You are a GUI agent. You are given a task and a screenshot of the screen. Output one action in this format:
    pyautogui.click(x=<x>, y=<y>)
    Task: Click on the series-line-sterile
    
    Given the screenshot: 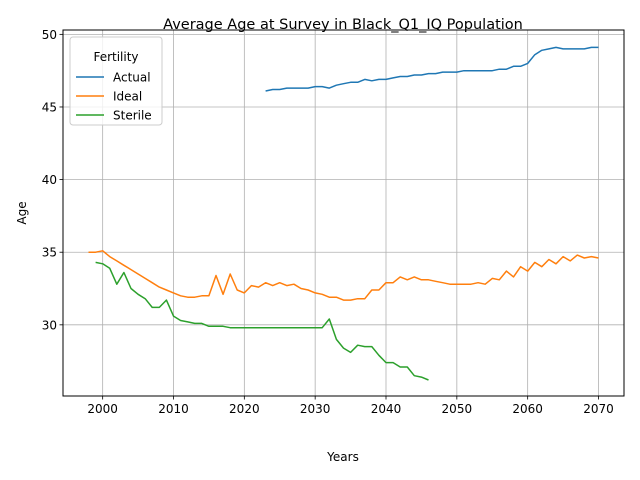 What is the action you would take?
    pyautogui.click(x=262, y=321)
    